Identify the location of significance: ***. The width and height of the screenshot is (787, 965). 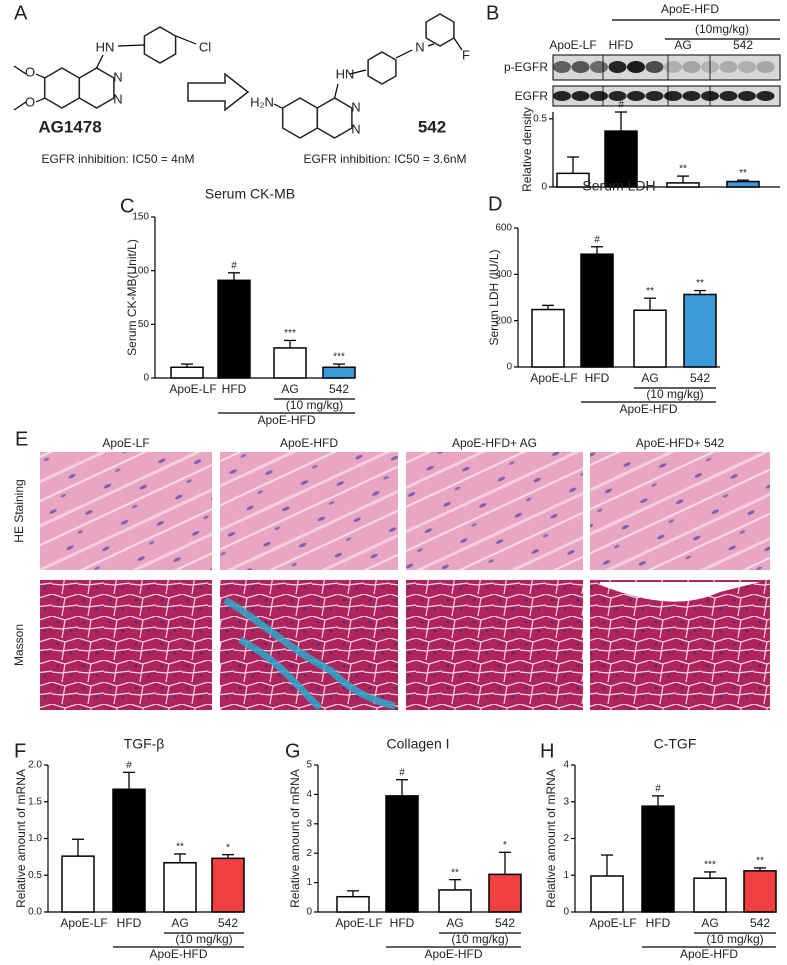
(339, 357).